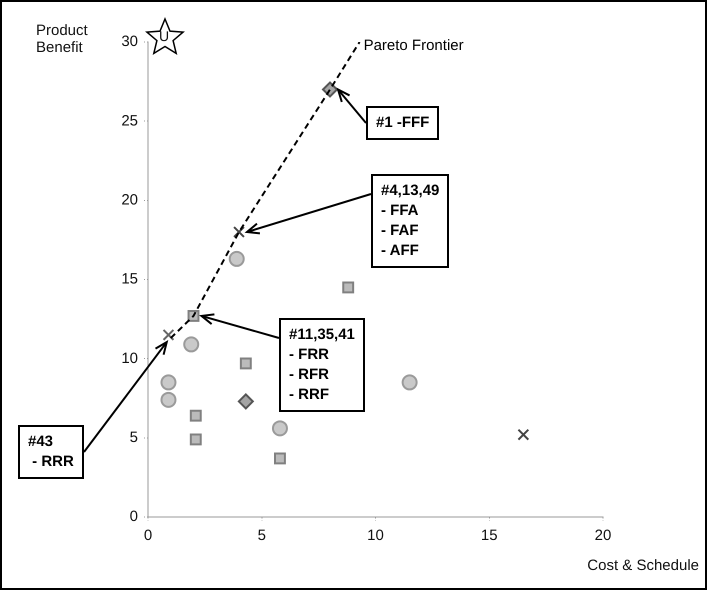 This screenshot has width=707, height=590. What do you see at coordinates (51, 452) in the screenshot?
I see `annotation: #43 - RRR` at bounding box center [51, 452].